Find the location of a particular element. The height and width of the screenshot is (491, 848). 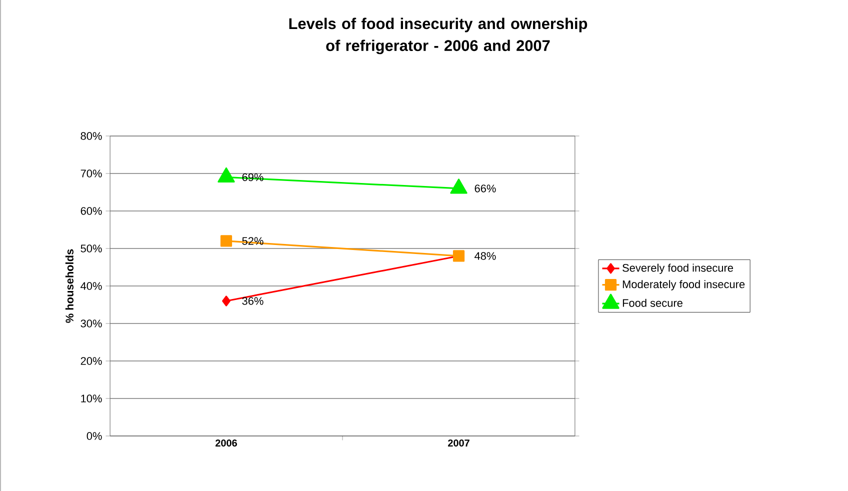

y-axis-title: % households is located at coordinates (69, 286).